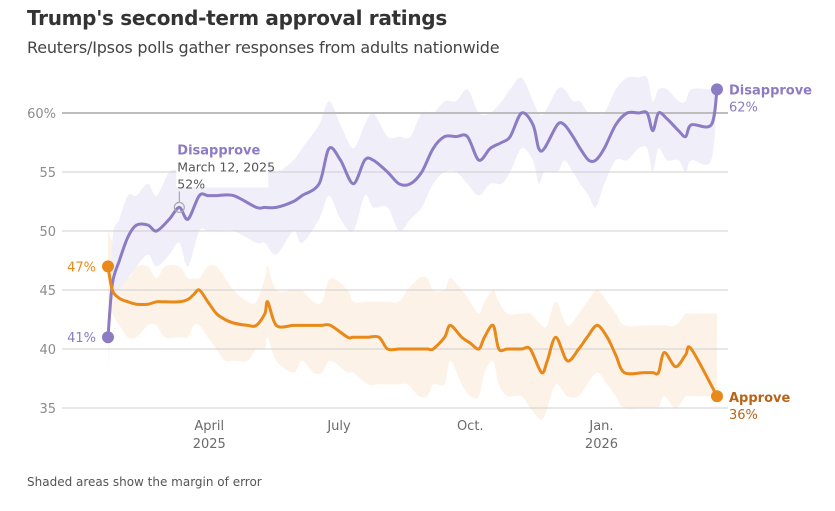  I want to click on disapprove-end-point, so click(717, 89).